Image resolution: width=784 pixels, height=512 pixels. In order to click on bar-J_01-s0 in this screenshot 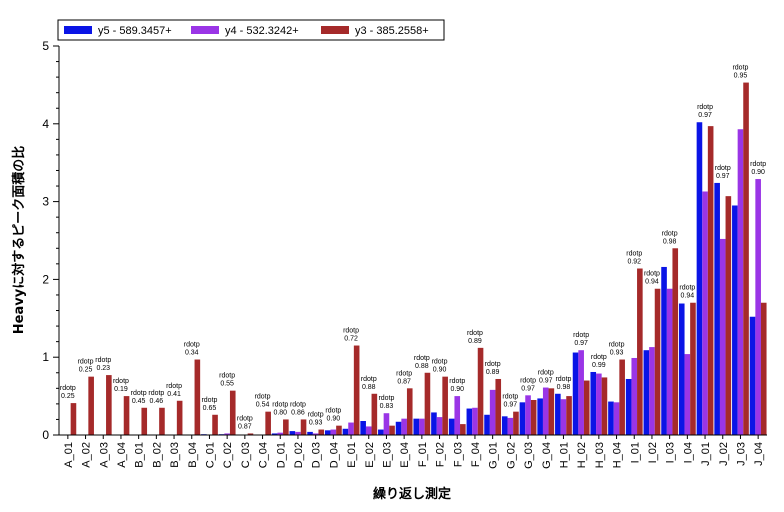, I will do `click(699, 279)`.